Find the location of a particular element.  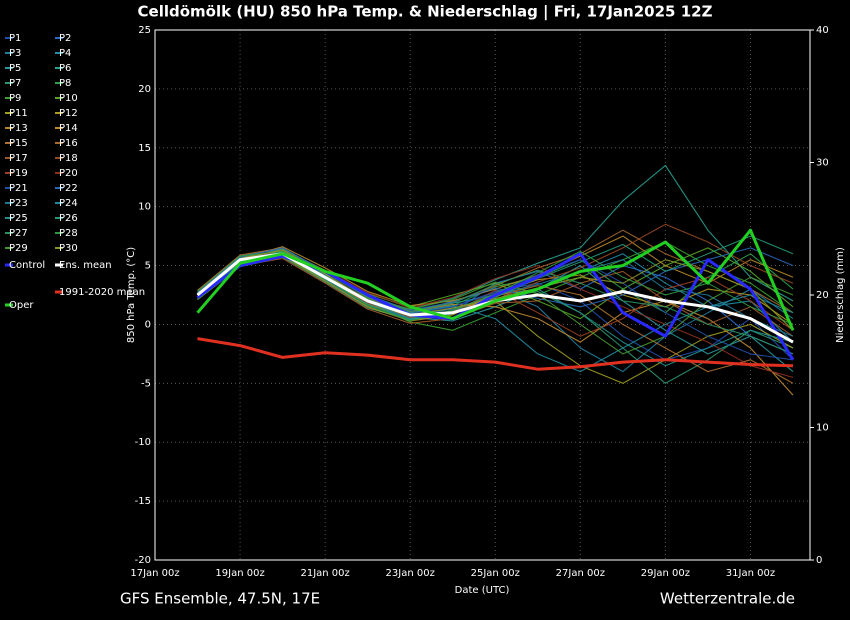

x-tick-label: 27Jan 00z is located at coordinates (580, 573).